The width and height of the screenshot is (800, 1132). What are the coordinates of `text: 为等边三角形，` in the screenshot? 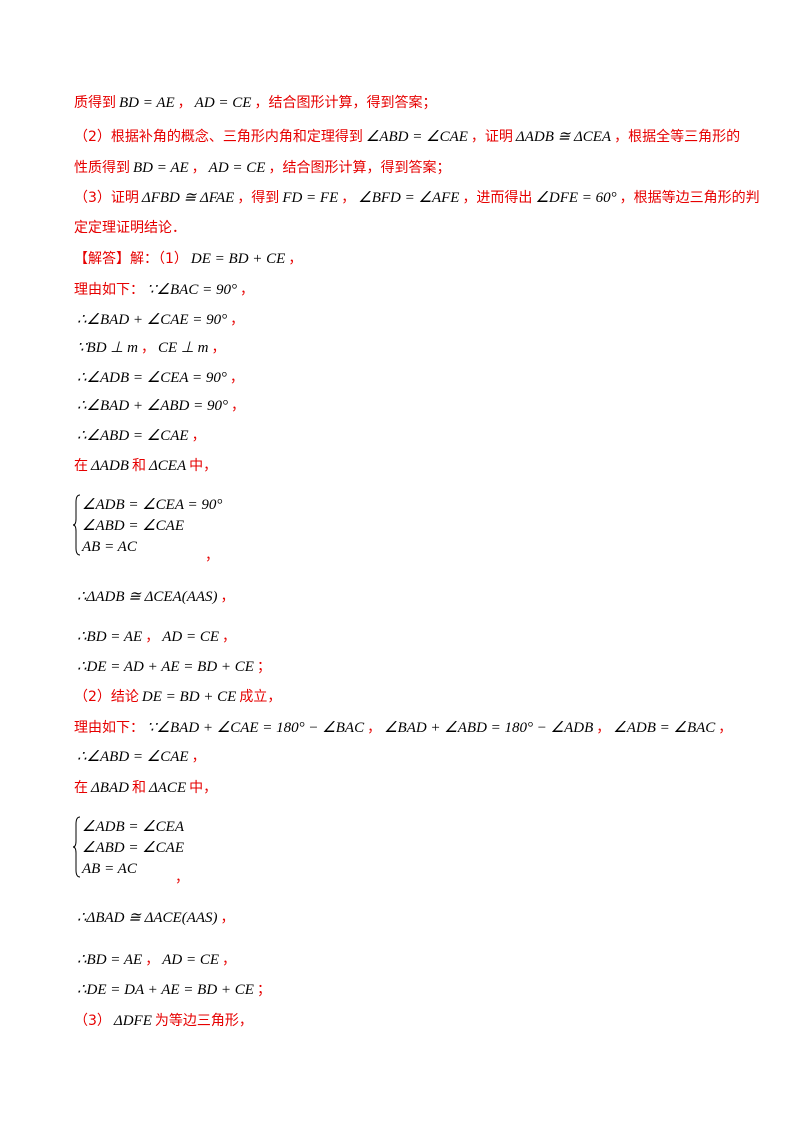 It's located at (203, 1021).